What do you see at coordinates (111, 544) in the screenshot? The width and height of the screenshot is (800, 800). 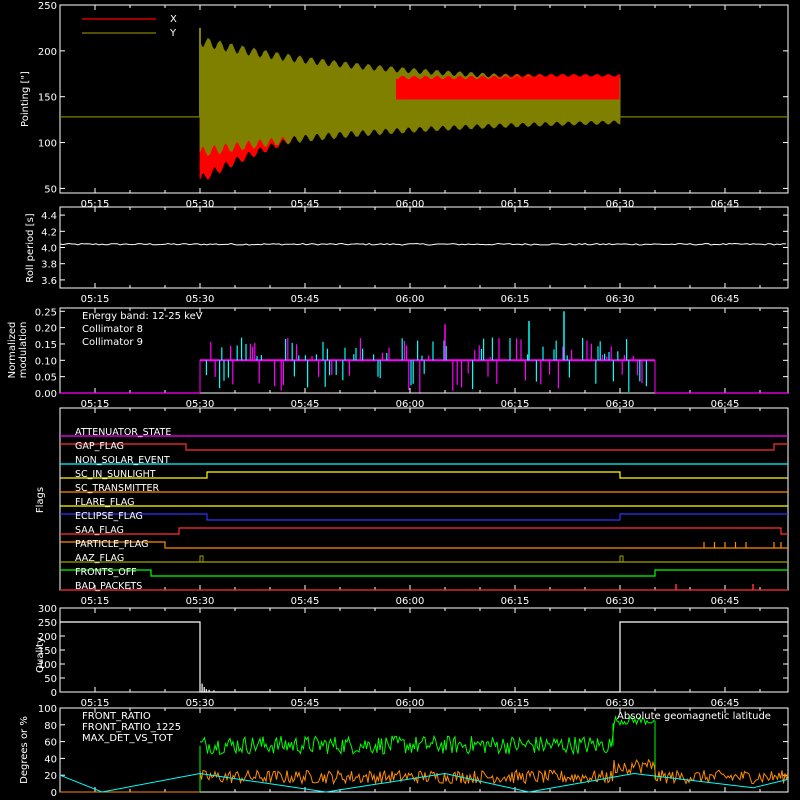 I see `flag-particle-flag-label: PARTICLE_FLAG` at bounding box center [111, 544].